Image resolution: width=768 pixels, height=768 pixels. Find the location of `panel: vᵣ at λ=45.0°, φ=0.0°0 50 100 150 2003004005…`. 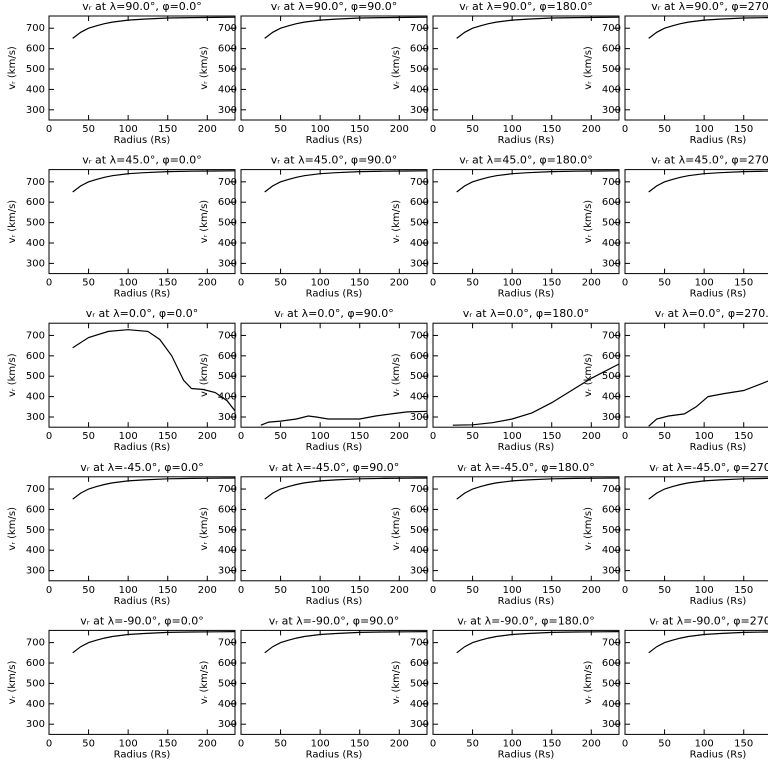

panel: vᵣ at λ=45.0°, φ=0.0°0 50 100 150 2003004005… is located at coordinates (121, 227).